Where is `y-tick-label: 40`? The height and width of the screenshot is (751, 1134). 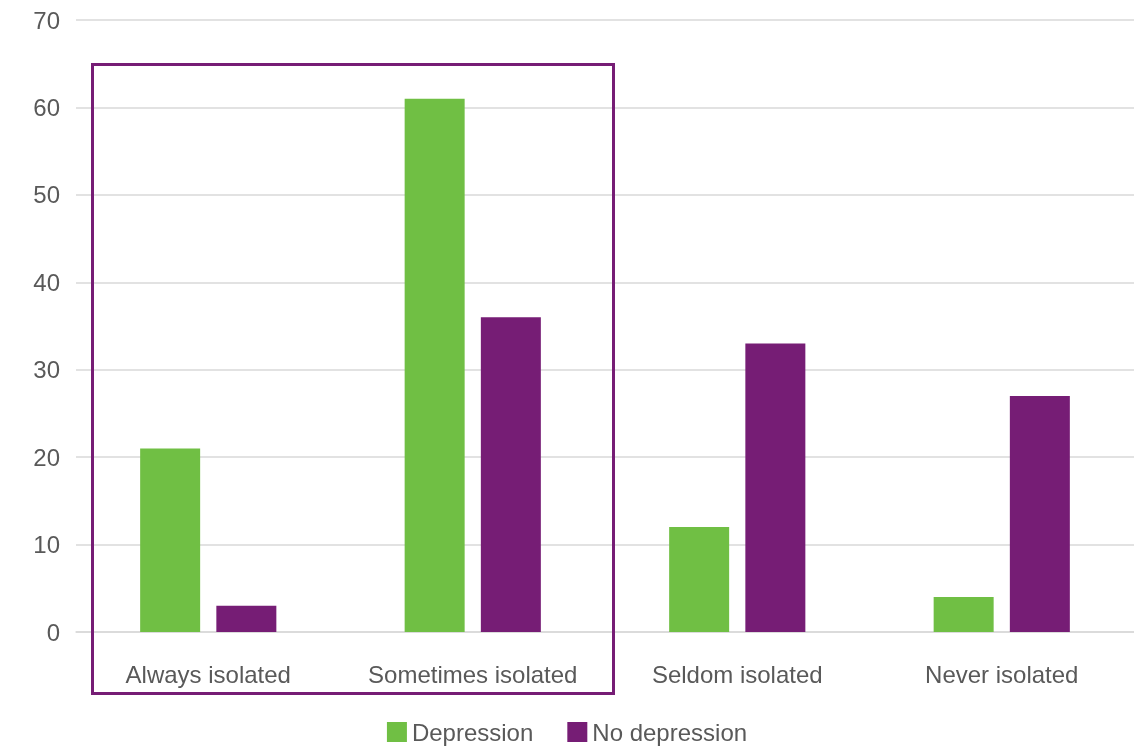
y-tick-label: 40 is located at coordinates (46, 282).